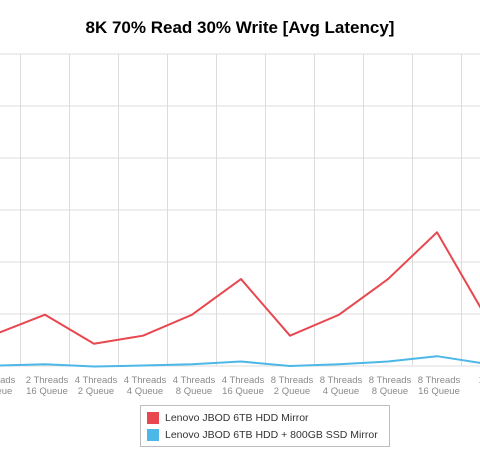 The height and width of the screenshot is (472, 480). Describe the element at coordinates (47, 380) in the screenshot. I see `x-tick-label: 2 Threads` at that location.